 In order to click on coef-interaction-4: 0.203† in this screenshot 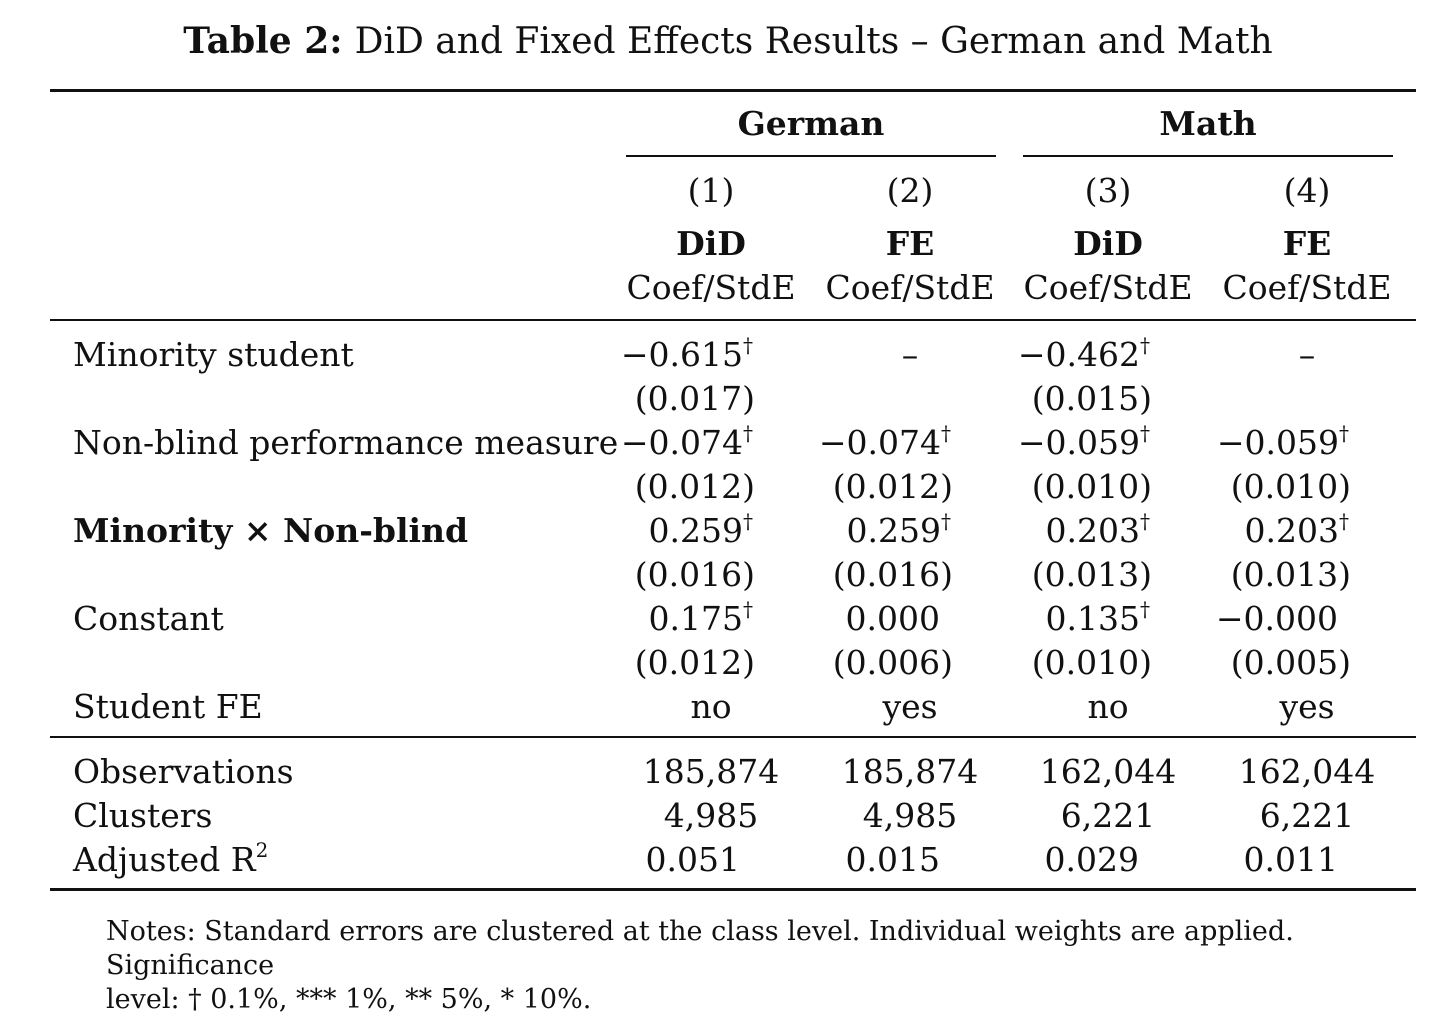, I will do `click(1297, 530)`.